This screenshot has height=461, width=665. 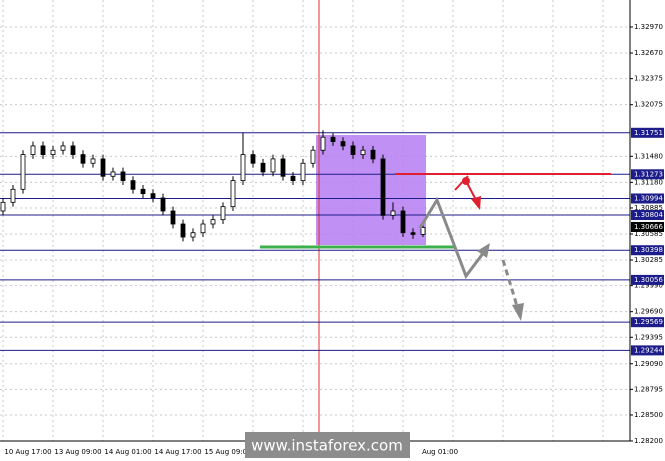 I want to click on watermark: www.instaforex.com, so click(x=327, y=446).